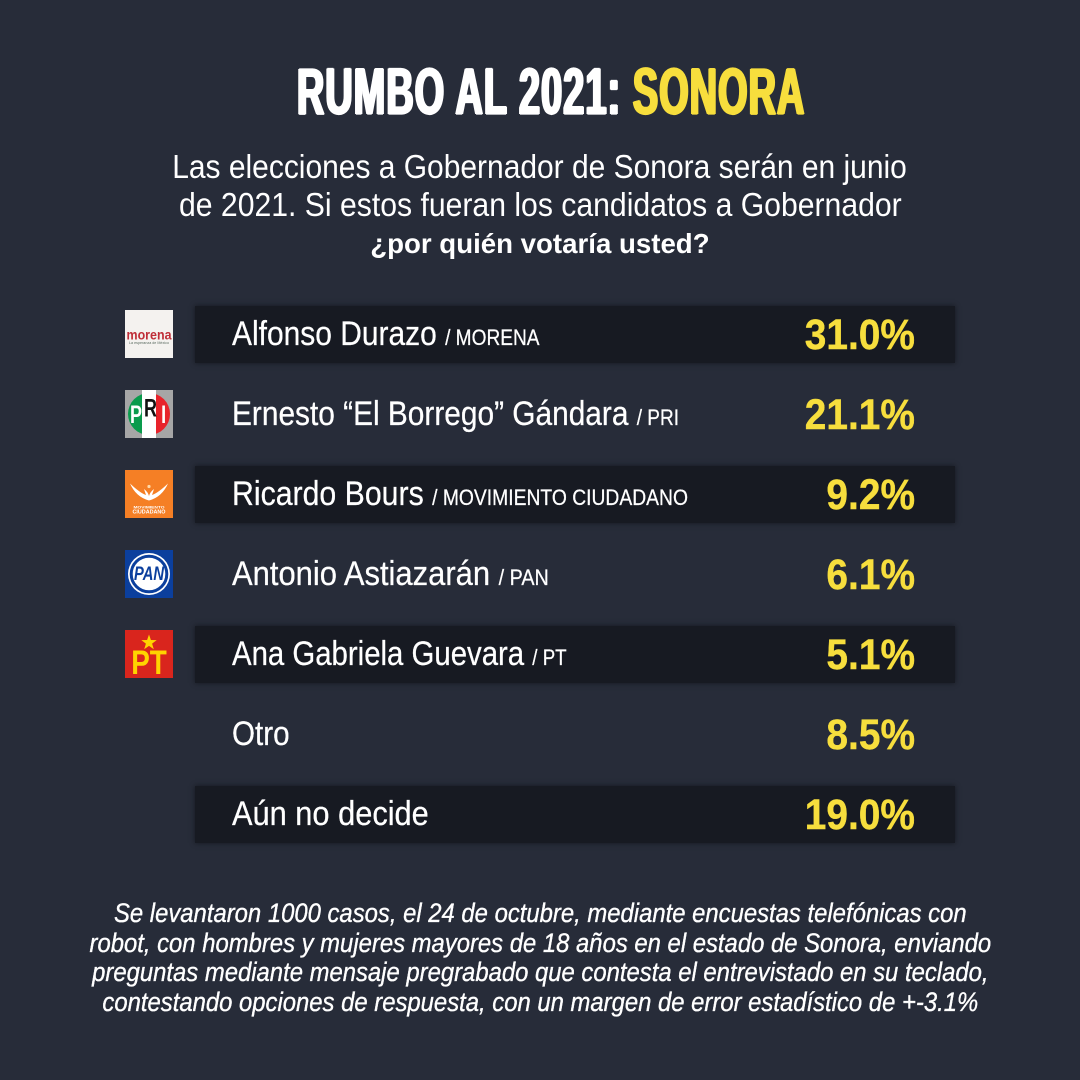 This screenshot has width=1080, height=1080. Describe the element at coordinates (136, 414) in the screenshot. I see `svg-text: P` at that location.